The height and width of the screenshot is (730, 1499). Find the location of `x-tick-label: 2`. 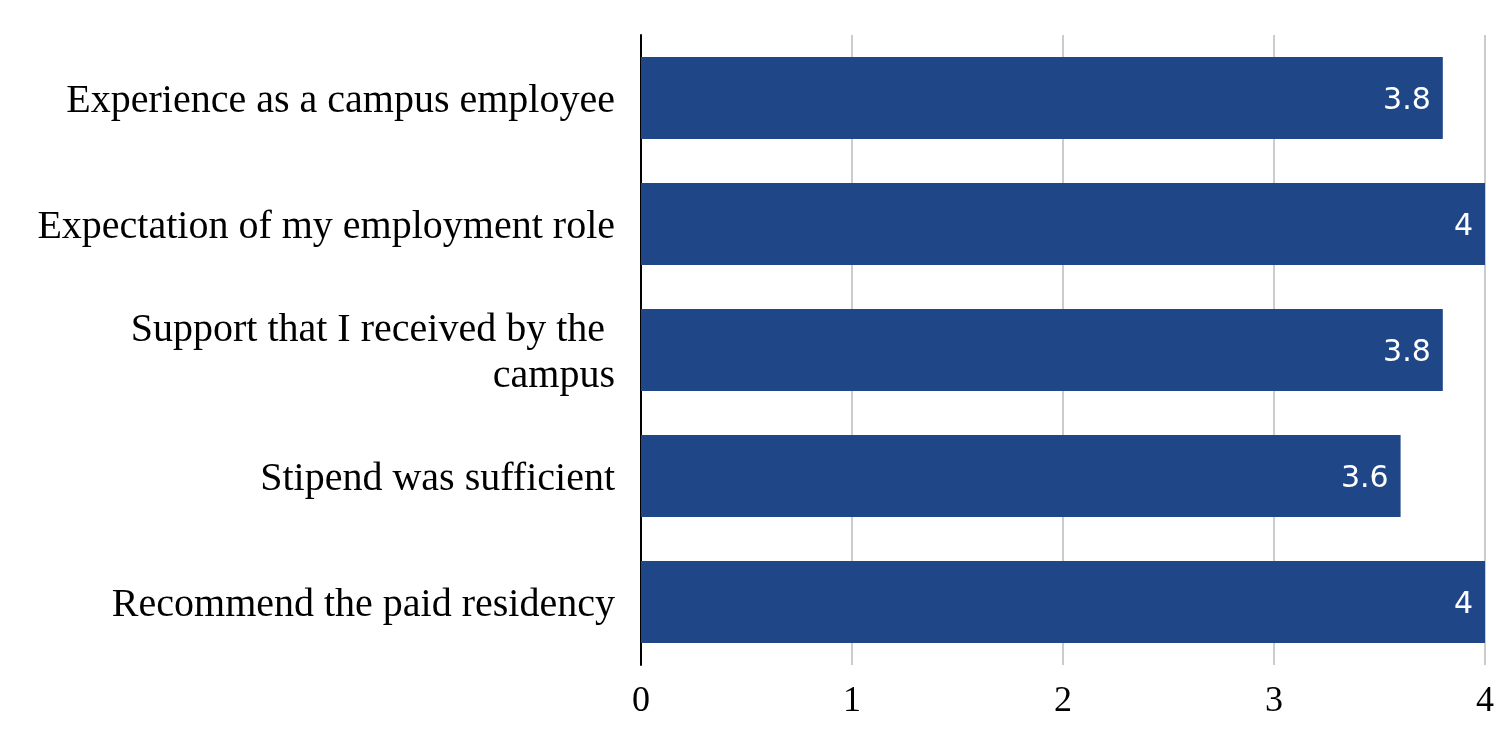

x-tick-label: 2 is located at coordinates (1063, 699).